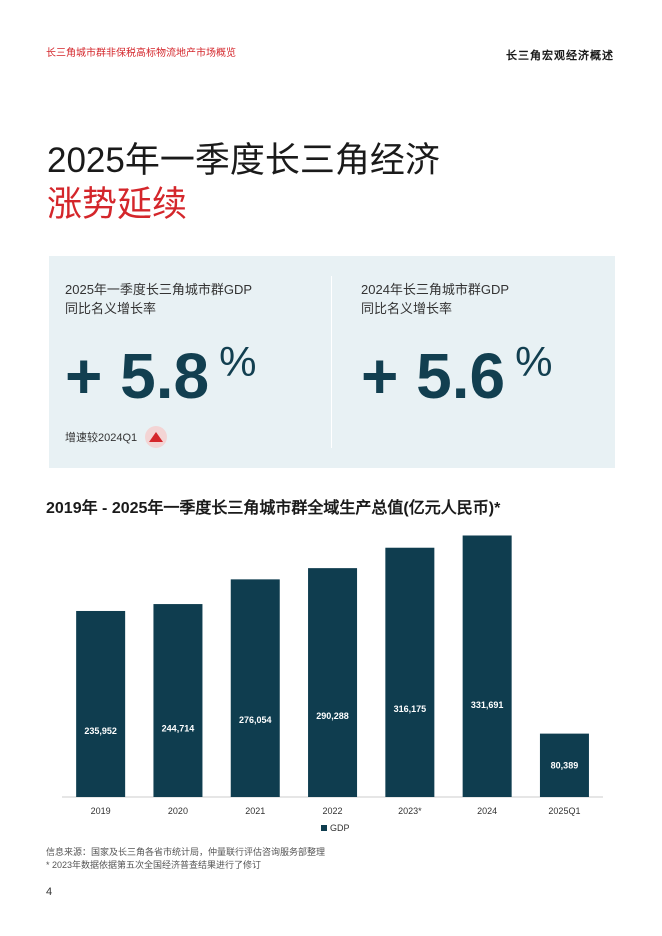 Image resolution: width=662 pixels, height=936 pixels. What do you see at coordinates (117, 204) in the screenshot?
I see `page-title-line2: 涨势延续` at bounding box center [117, 204].